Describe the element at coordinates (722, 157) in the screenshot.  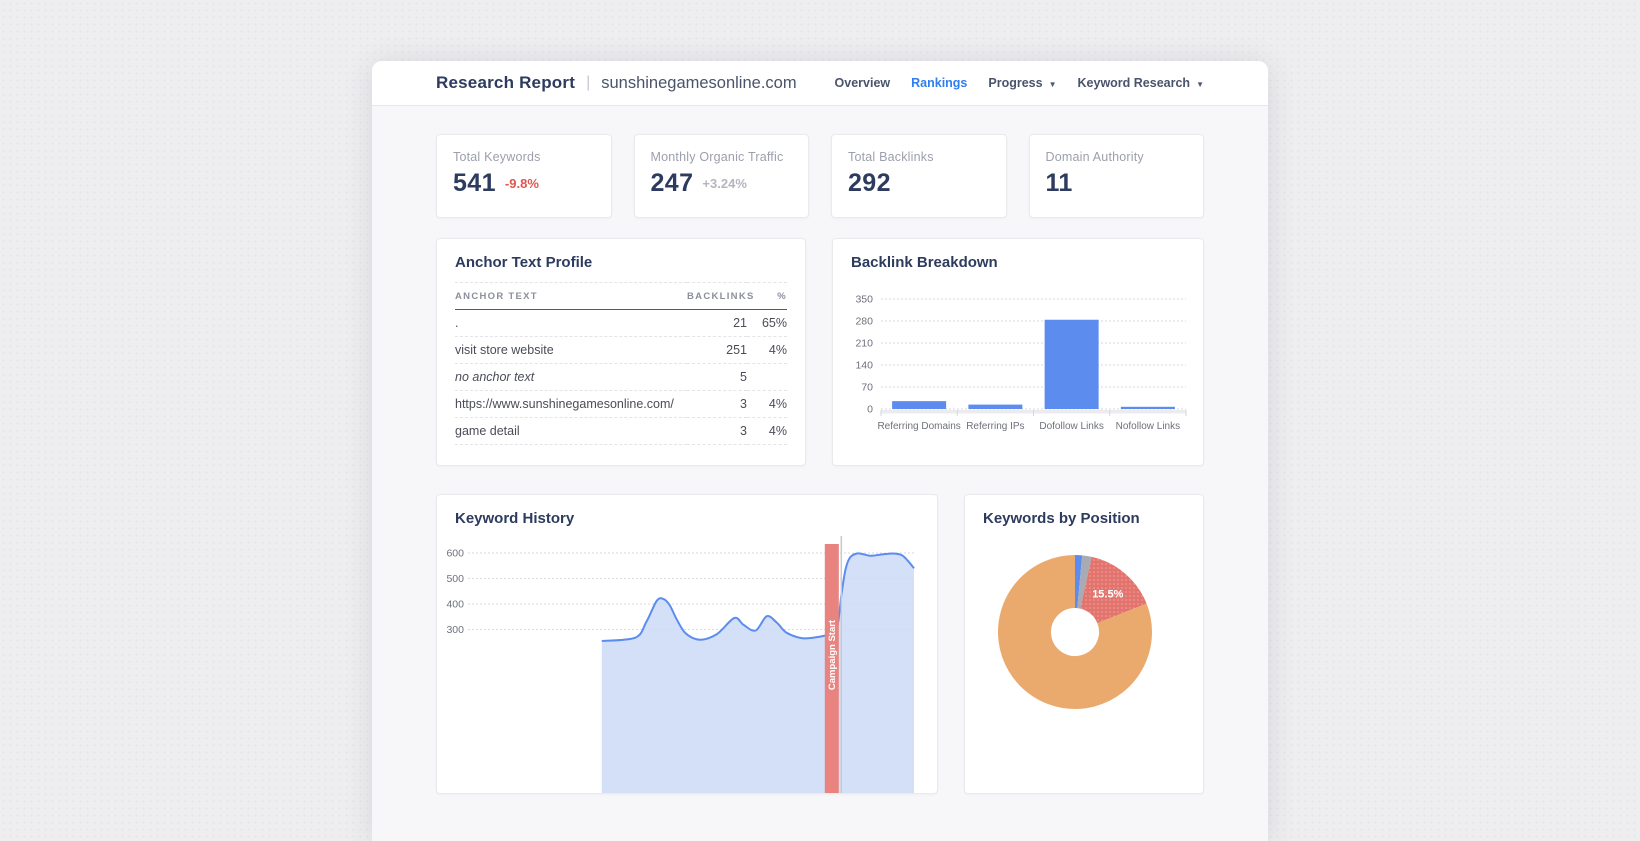
I see `stat-label: Monthly Organic Traffic` at that location.